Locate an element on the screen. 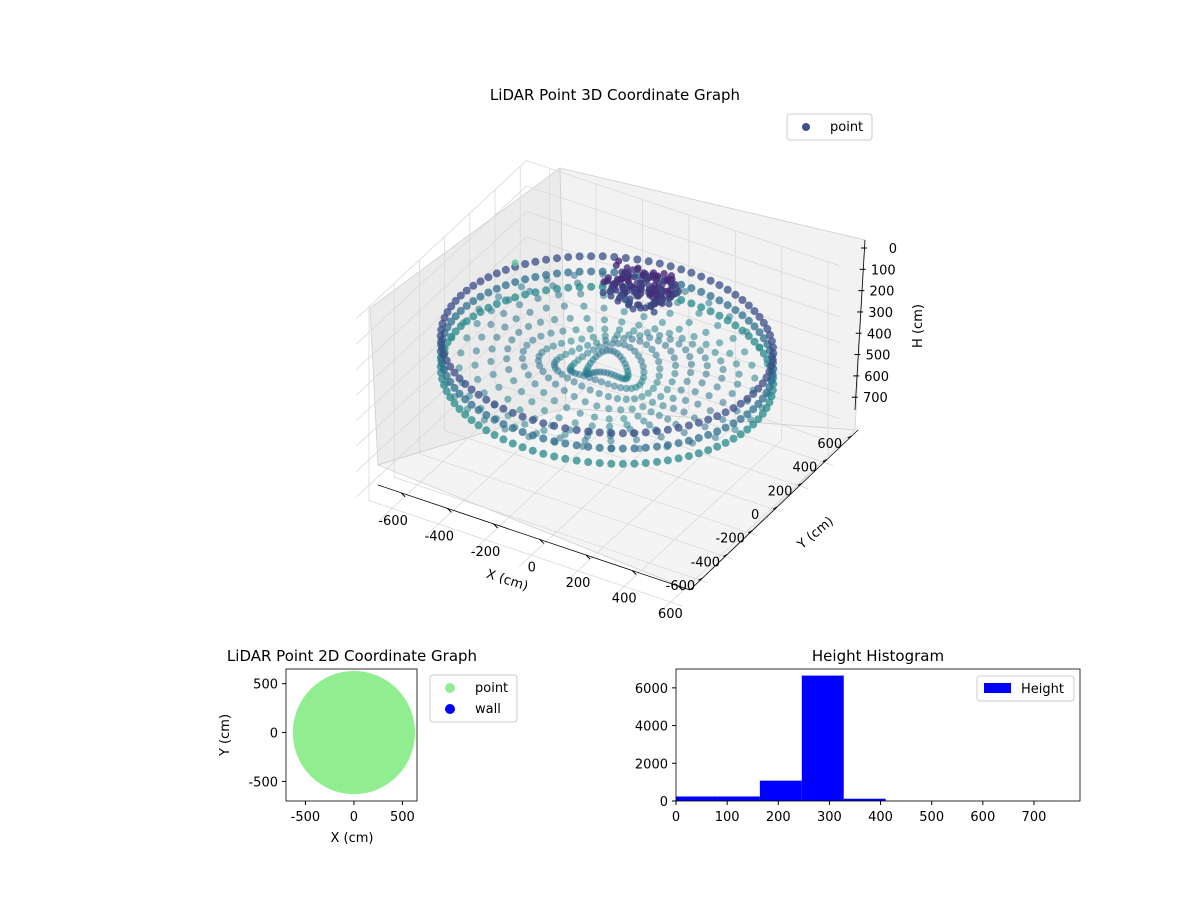 The height and width of the screenshot is (900, 1200). hist-legend-swatch is located at coordinates (997, 688).